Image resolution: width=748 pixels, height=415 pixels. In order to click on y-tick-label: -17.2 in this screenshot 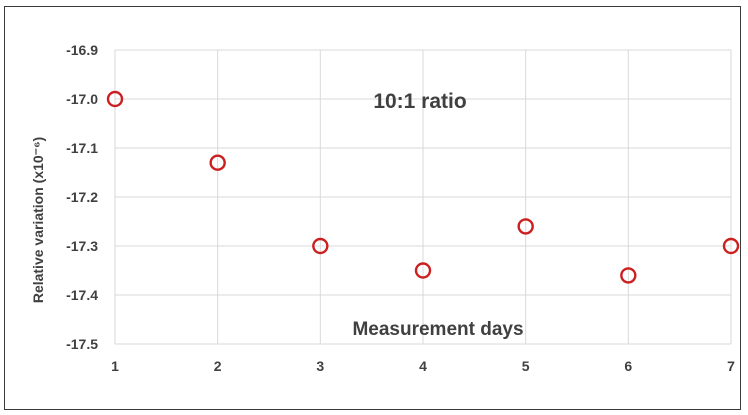, I will do `click(82, 197)`.